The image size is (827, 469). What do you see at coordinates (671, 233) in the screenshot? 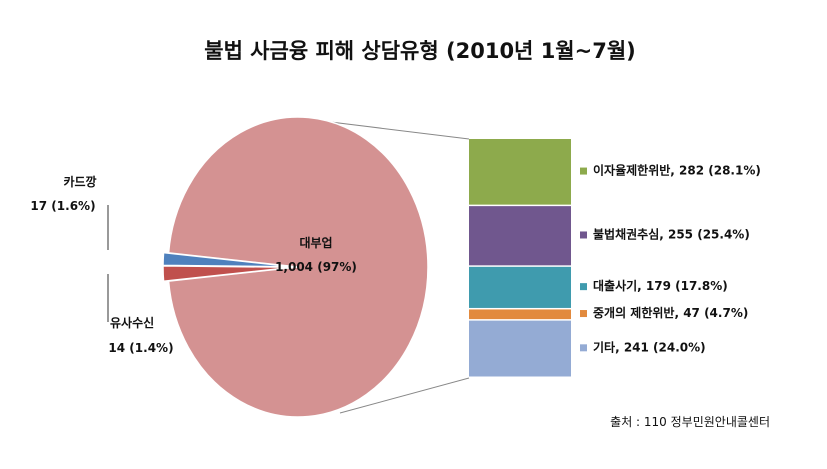
I see `legend-label-1: 불법채권추심, 255 (25.4%)` at bounding box center [671, 233].